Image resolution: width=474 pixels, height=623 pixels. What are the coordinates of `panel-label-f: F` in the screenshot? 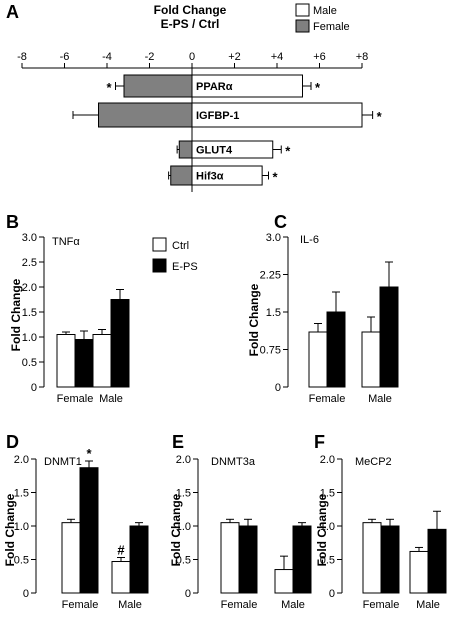 It's located at (319, 442).